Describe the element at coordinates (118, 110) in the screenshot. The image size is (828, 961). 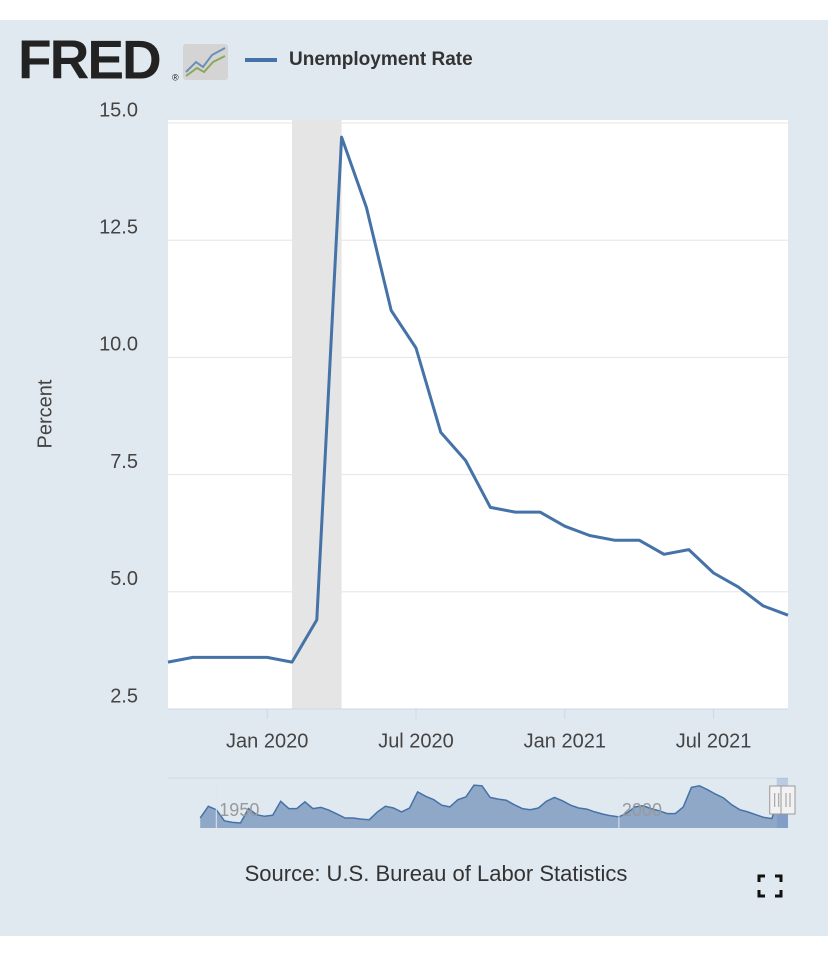
I see `y-tick-label: 15.0` at that location.